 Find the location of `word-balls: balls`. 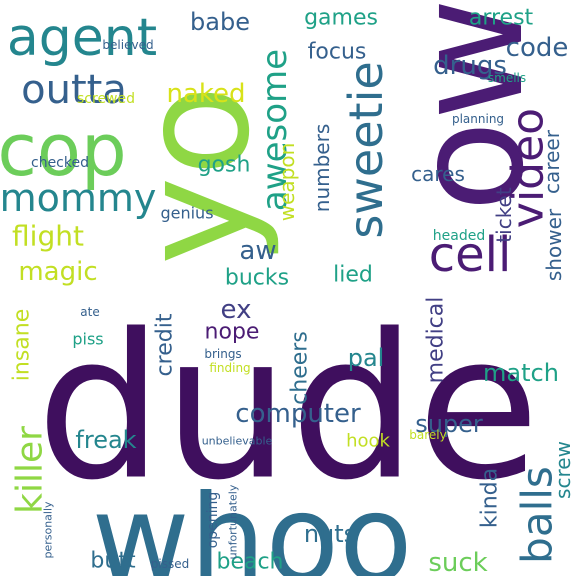

word-balls: balls is located at coordinates (537, 515).